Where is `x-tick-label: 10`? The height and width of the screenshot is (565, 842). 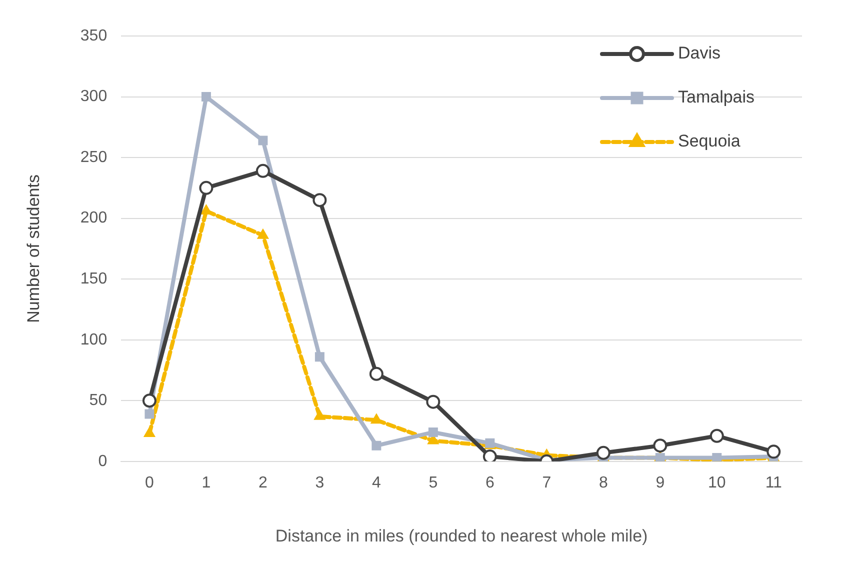
x-tick-label: 10 is located at coordinates (717, 483).